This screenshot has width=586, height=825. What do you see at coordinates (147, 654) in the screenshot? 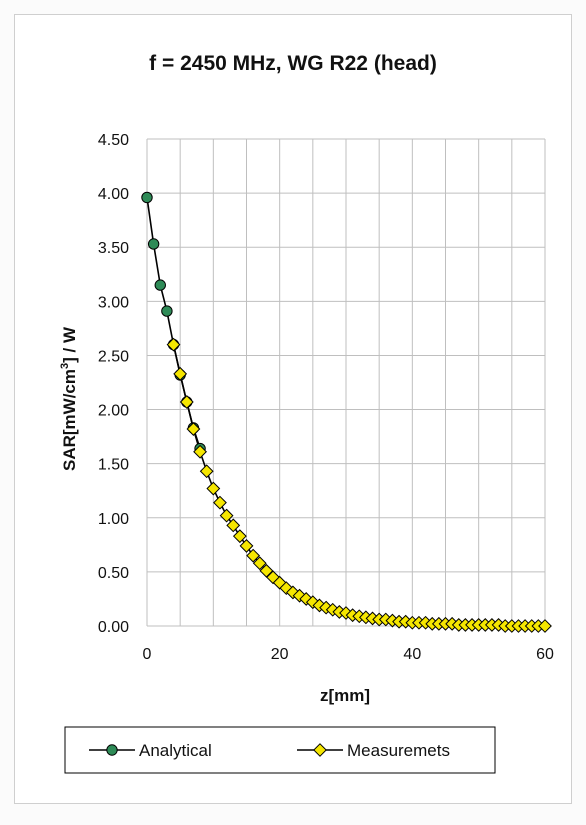
I see `x-tick-label: 0` at bounding box center [147, 654].